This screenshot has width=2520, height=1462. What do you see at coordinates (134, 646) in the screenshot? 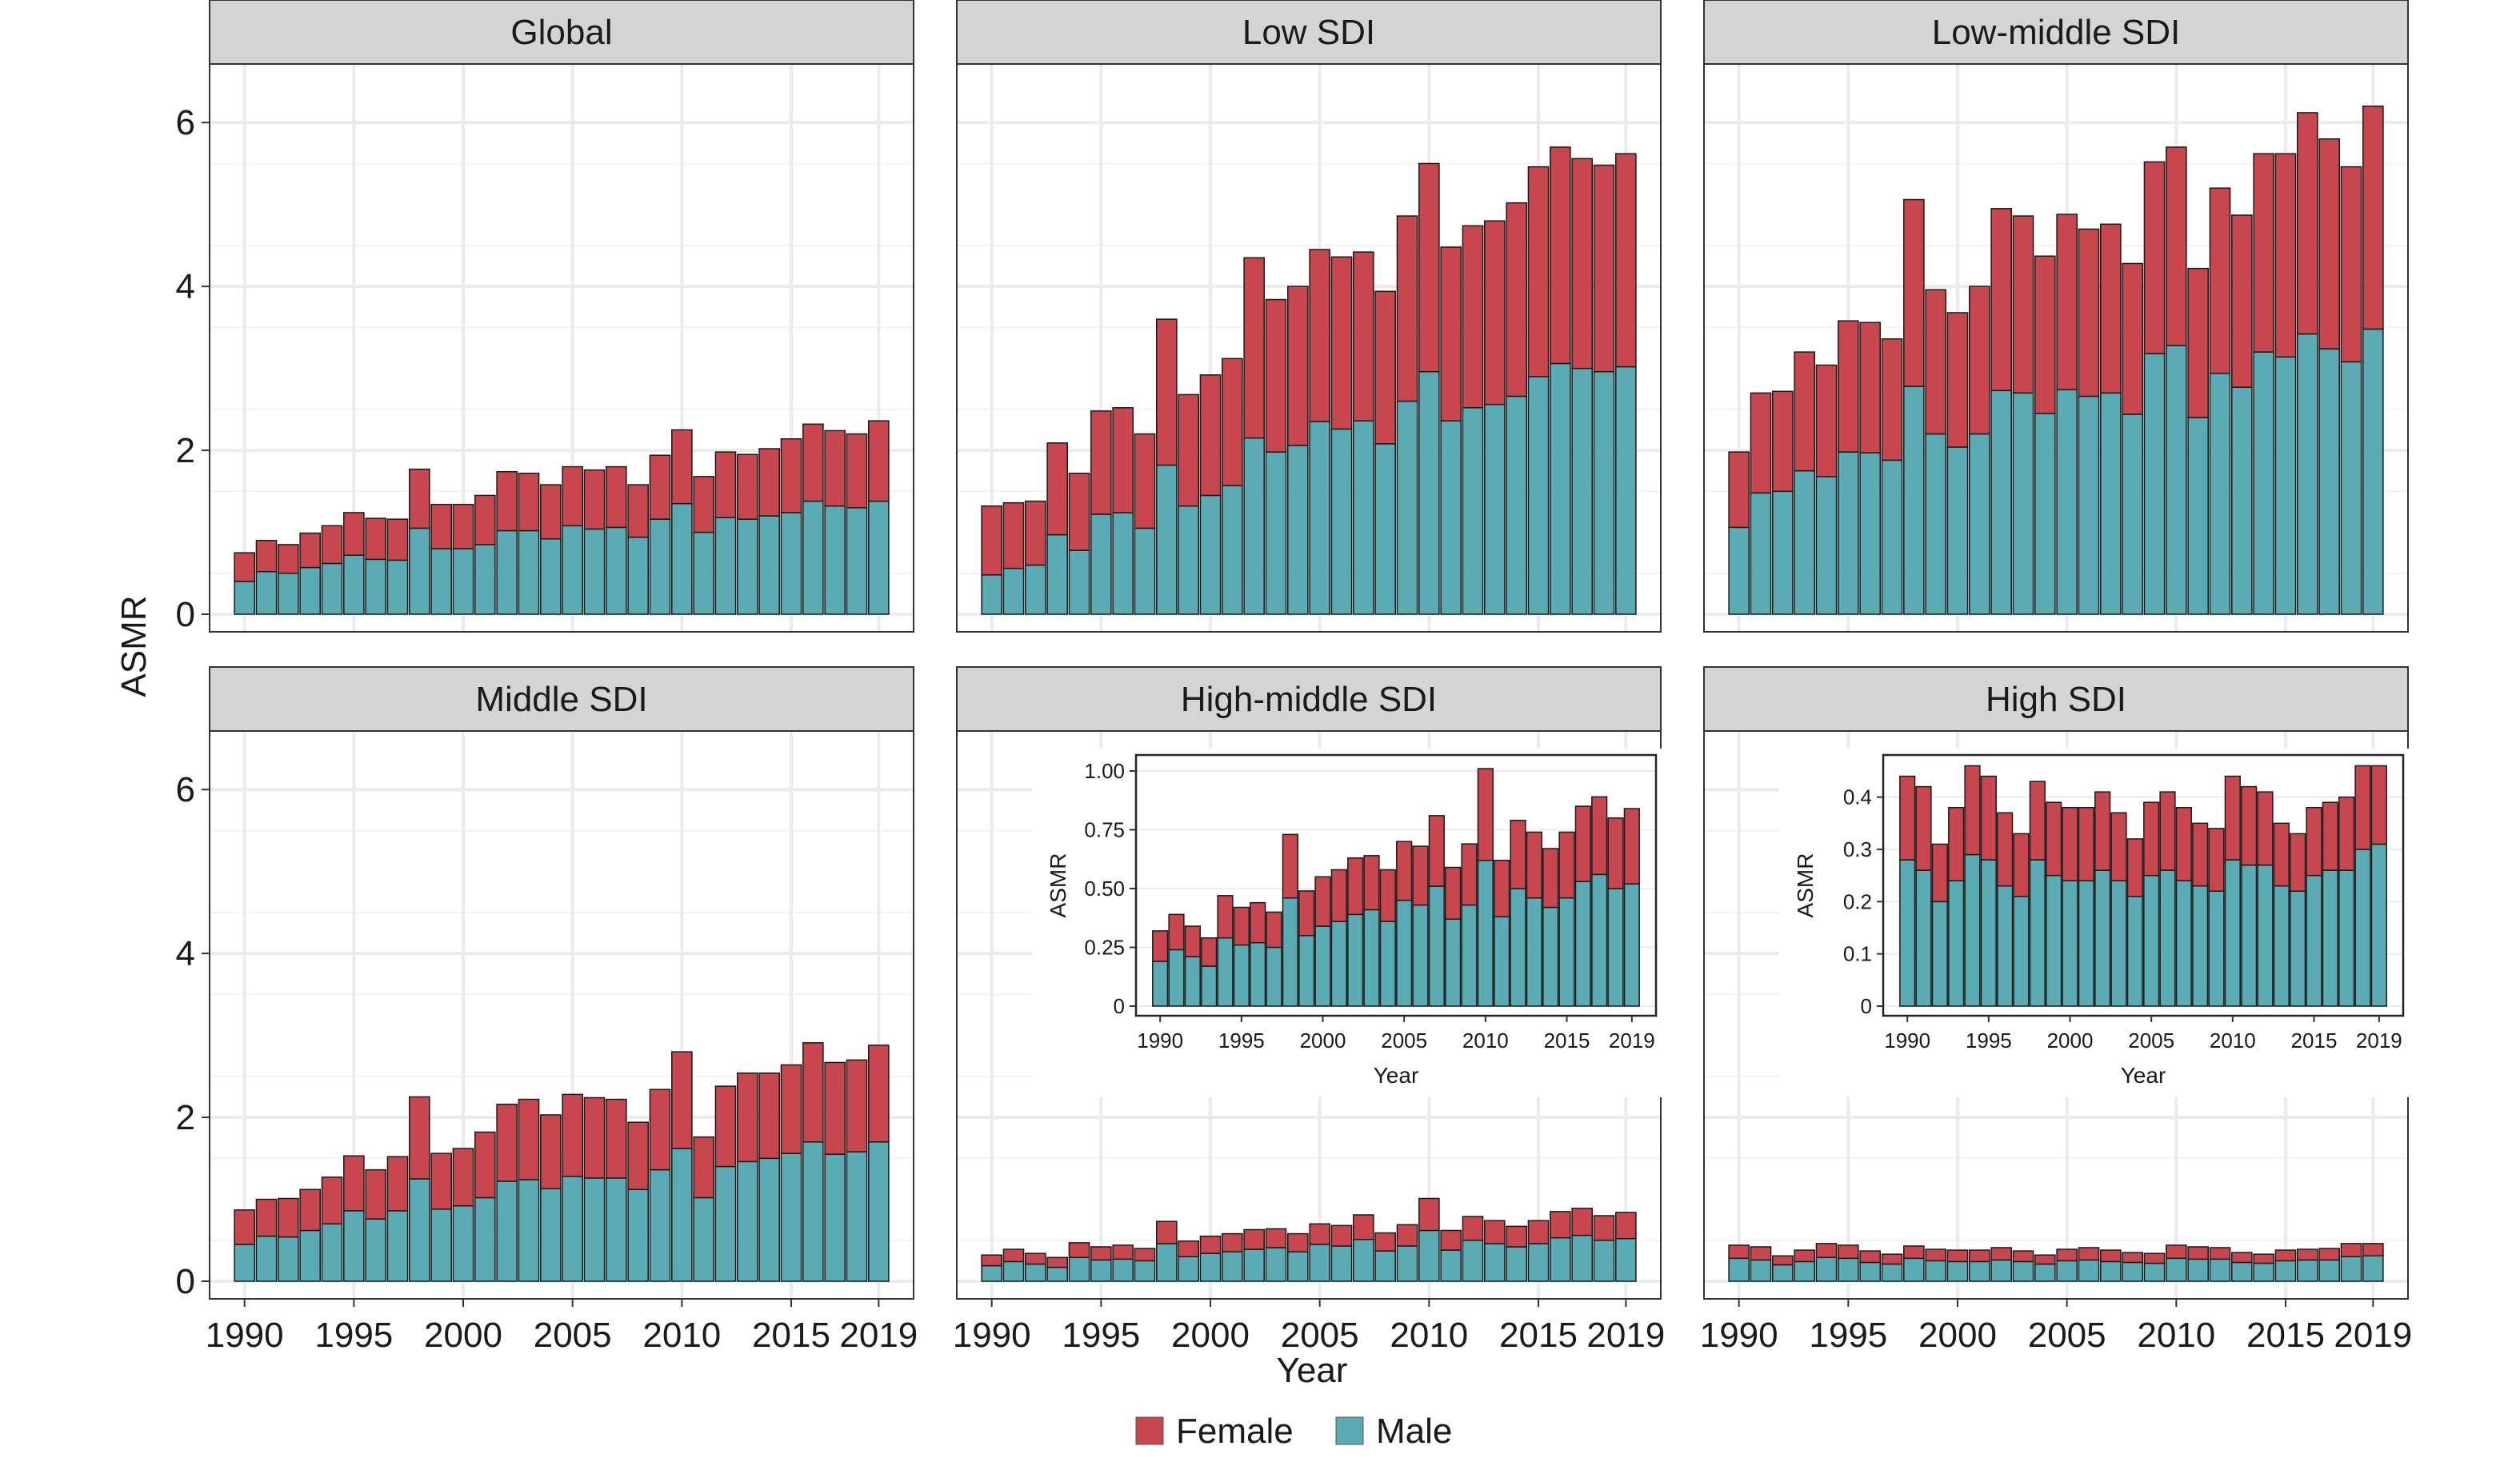
I see `y-axis-title: ASMR` at bounding box center [134, 646].